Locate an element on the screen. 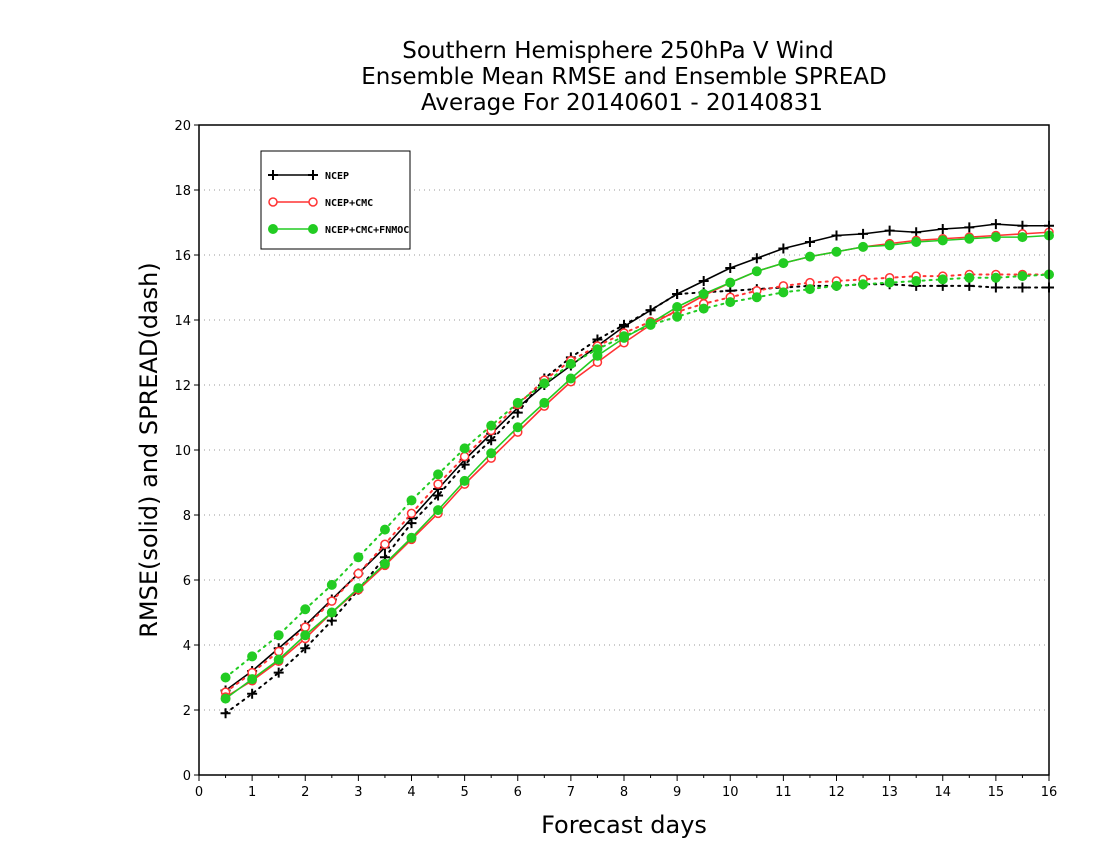 The width and height of the screenshot is (1100, 850). legend-box is located at coordinates (335, 200).